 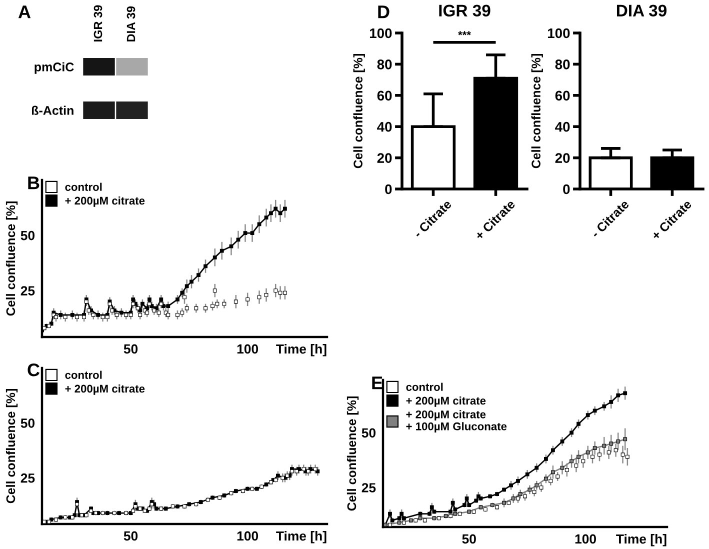 What do you see at coordinates (98, 23) in the screenshot?
I see `category-label: IGR 39` at bounding box center [98, 23].